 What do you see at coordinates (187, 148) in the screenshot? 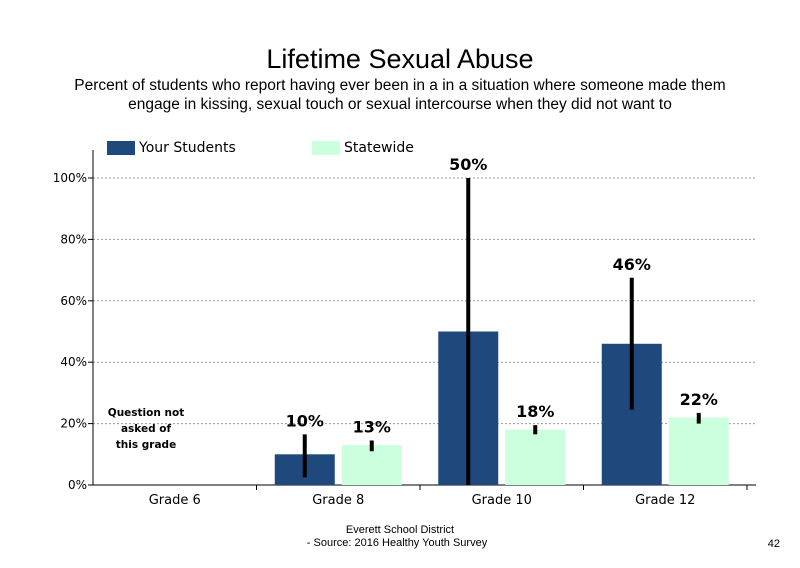
I see `legend-label-your-students: Your Students` at bounding box center [187, 148].